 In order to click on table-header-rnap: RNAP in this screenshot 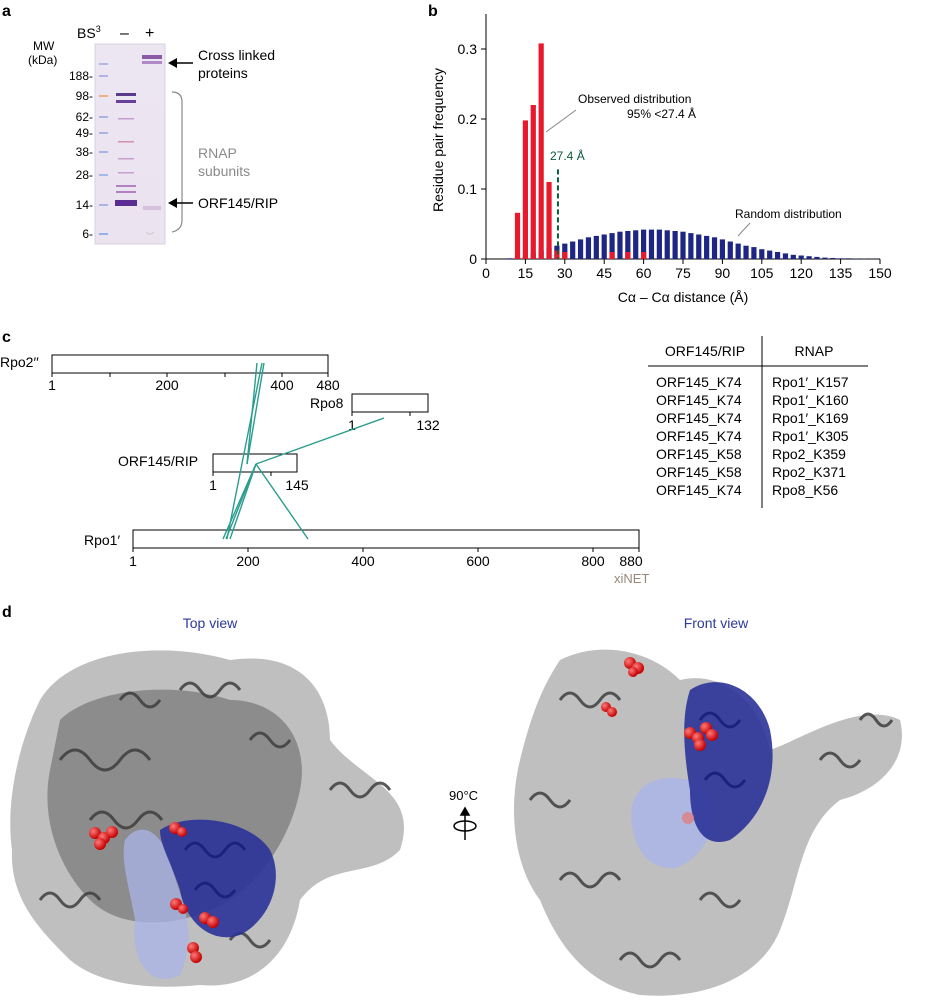, I will do `click(814, 351)`.